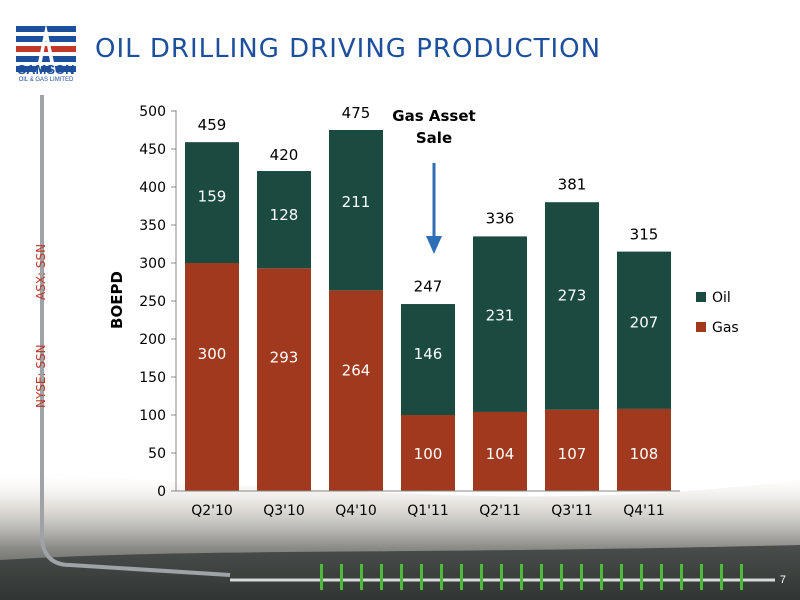 This screenshot has height=600, width=800. Describe the element at coordinates (348, 49) in the screenshot. I see `page-title: OIL DRILLING DRIVING PRODUCTION` at that location.